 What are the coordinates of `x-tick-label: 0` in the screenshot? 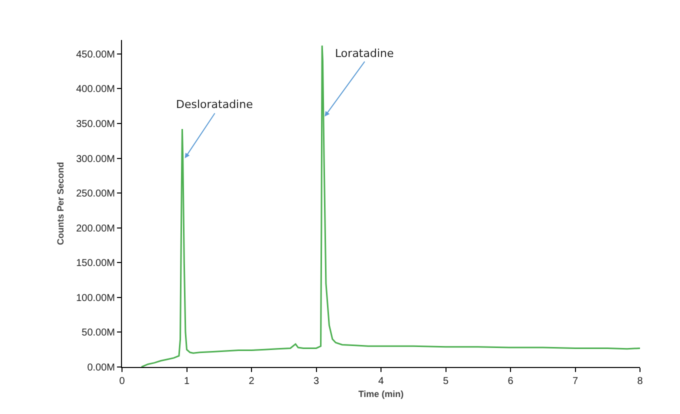 It's located at (122, 381).